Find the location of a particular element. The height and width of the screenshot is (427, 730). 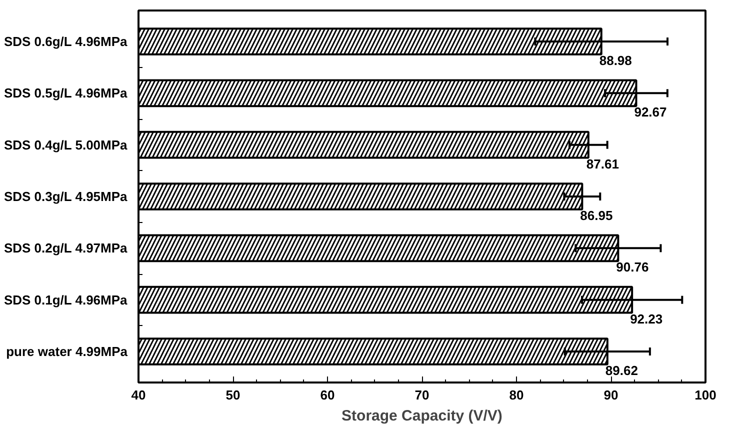

y-tick-label: SDS 0.6g/L 4.96MPa is located at coordinates (66, 41).